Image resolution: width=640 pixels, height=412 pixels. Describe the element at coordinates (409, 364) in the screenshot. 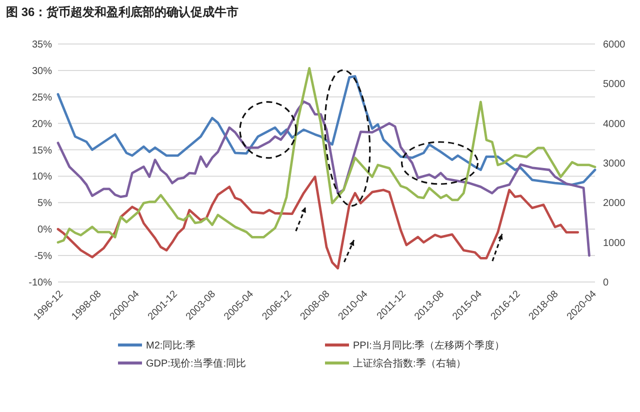

I see `legend-label: 上证综合指数:季（右轴）` at that location.